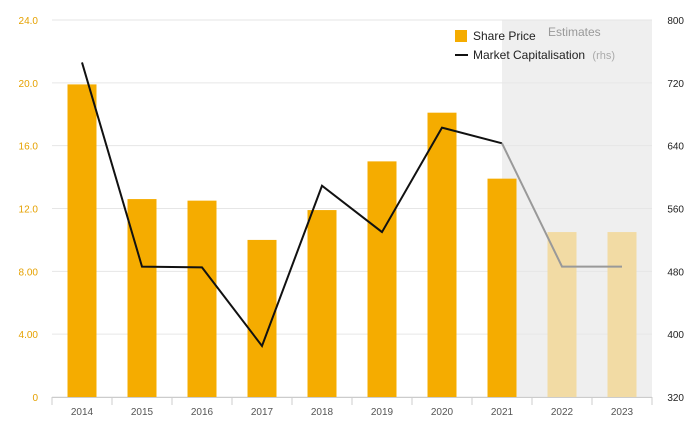 This screenshot has width=700, height=433. I want to click on y-axis-right: 320 400 480 560 640 720 800, so click(675, 210).